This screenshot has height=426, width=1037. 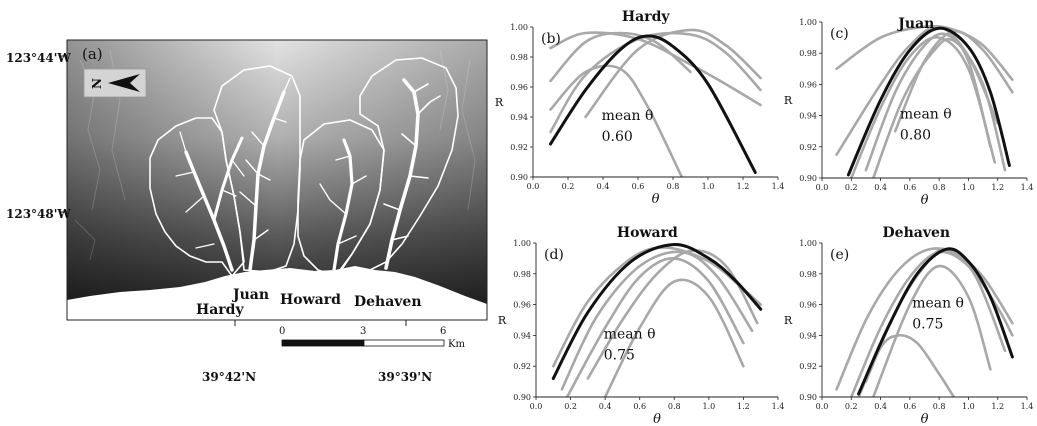 What do you see at coordinates (647, 233) in the screenshot?
I see `chart-title: Howard` at bounding box center [647, 233].